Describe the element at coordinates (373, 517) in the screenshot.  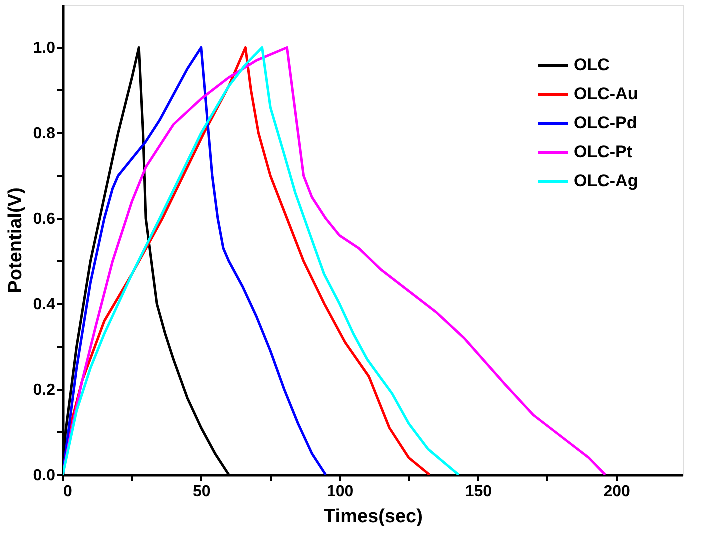
I see `x-axis-title: Times(sec)` at that location.